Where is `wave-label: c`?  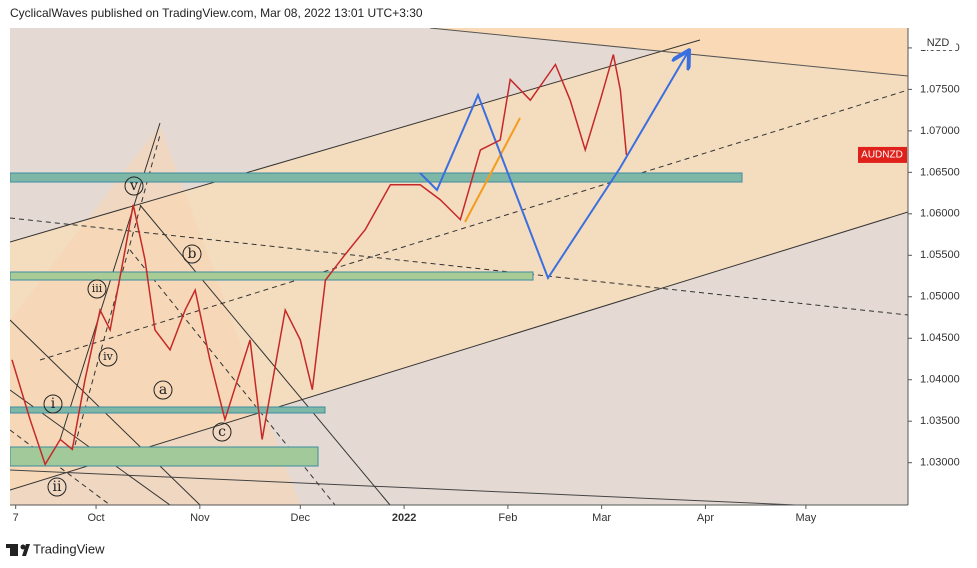 wave-label: c is located at coordinates (222, 432).